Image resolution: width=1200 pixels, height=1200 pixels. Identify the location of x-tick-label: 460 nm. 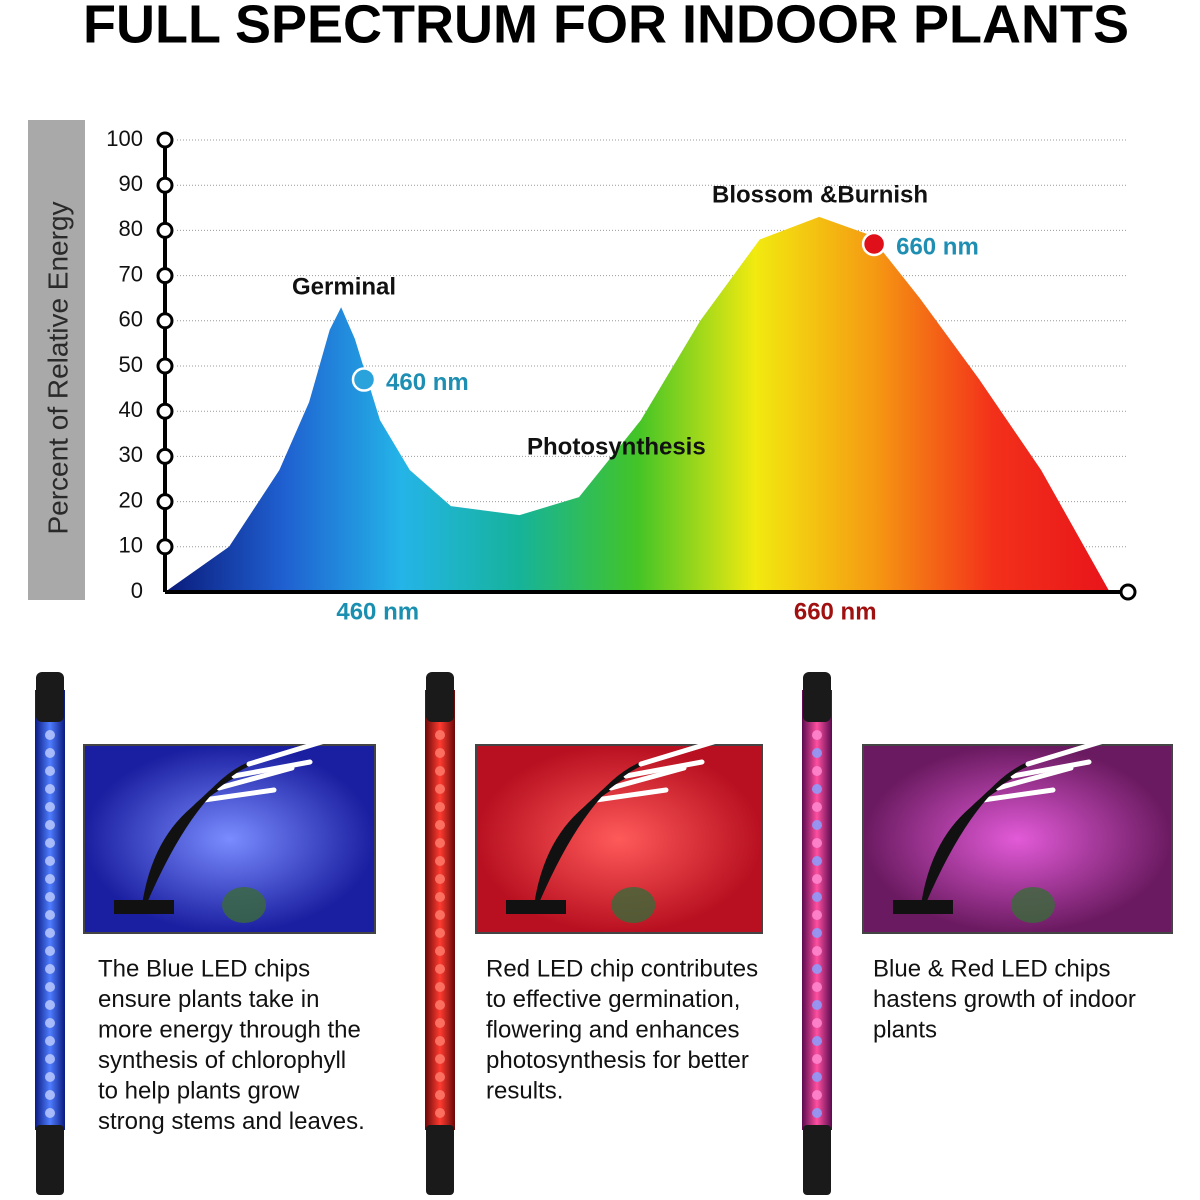
(377, 611).